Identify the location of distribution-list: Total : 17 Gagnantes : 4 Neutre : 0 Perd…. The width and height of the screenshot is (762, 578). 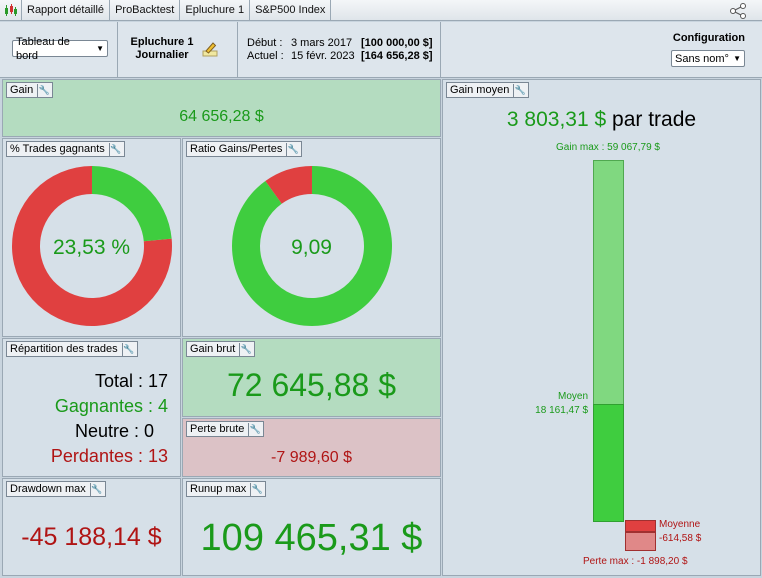
(85, 419).